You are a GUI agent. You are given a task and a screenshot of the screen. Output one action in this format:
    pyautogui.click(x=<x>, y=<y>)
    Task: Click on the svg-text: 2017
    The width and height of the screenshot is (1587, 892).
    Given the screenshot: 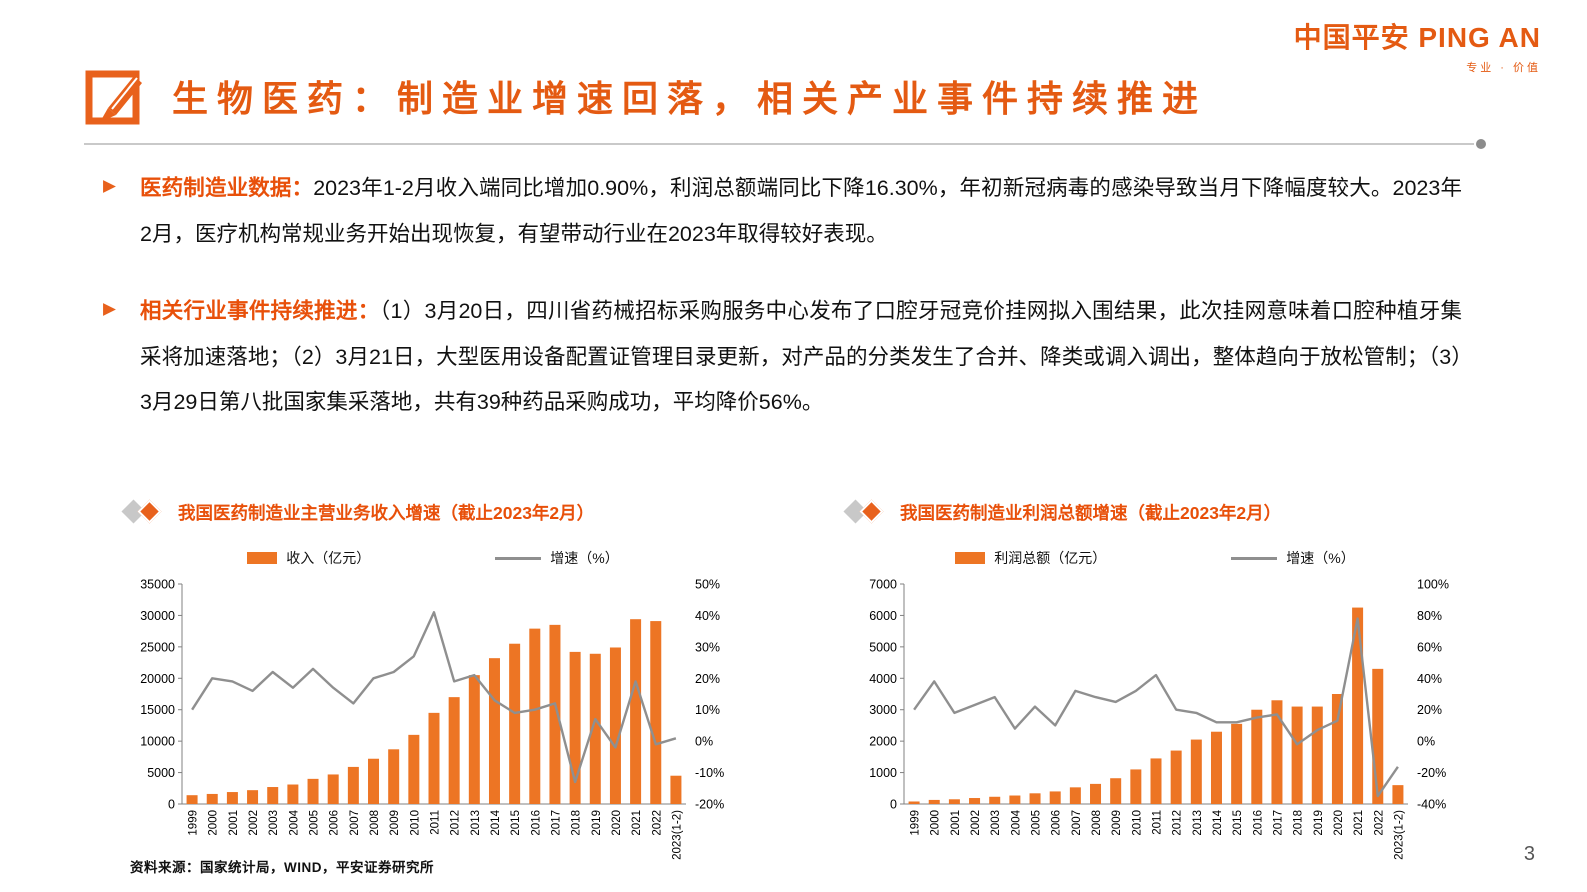 What is the action you would take?
    pyautogui.click(x=556, y=823)
    